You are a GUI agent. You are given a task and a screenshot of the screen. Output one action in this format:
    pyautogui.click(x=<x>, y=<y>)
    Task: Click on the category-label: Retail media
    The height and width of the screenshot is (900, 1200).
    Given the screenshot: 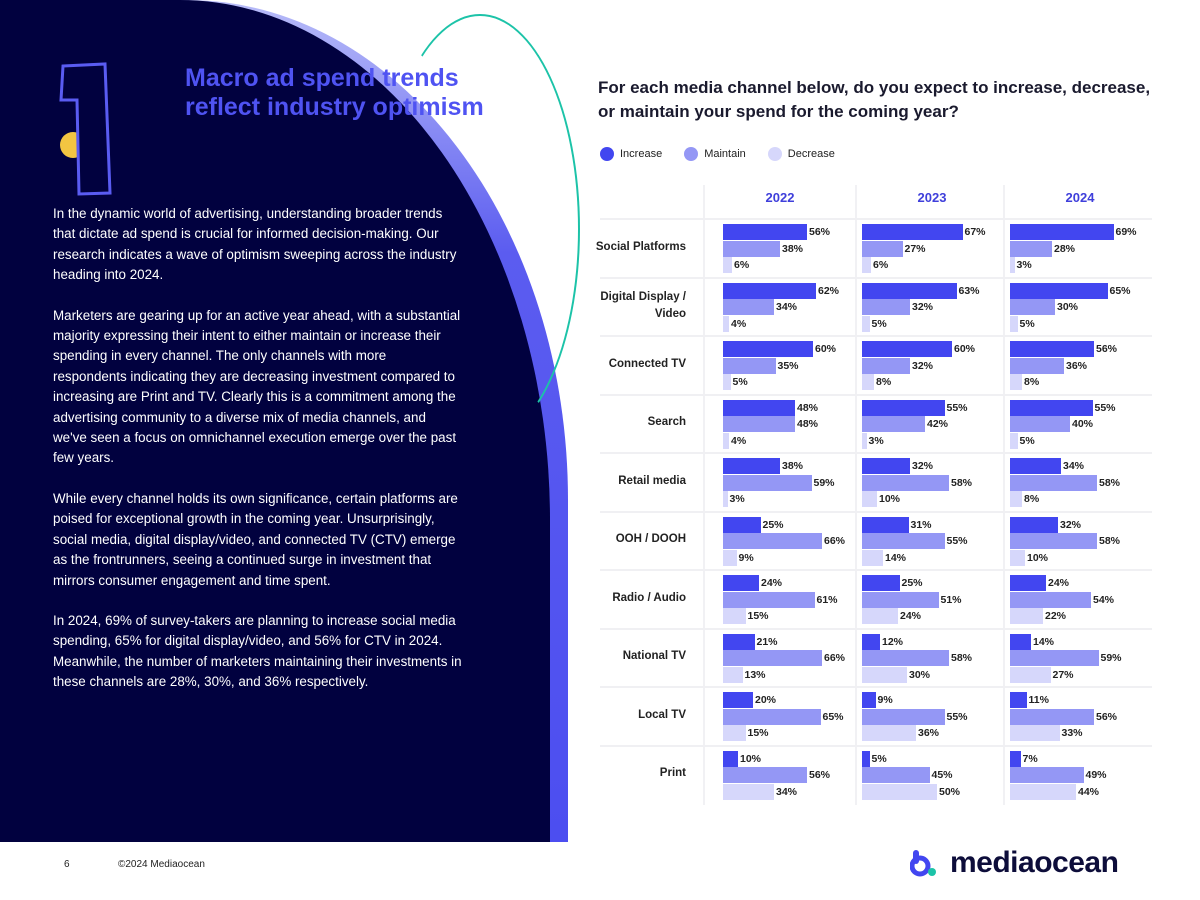 What is the action you would take?
    pyautogui.click(x=652, y=480)
    